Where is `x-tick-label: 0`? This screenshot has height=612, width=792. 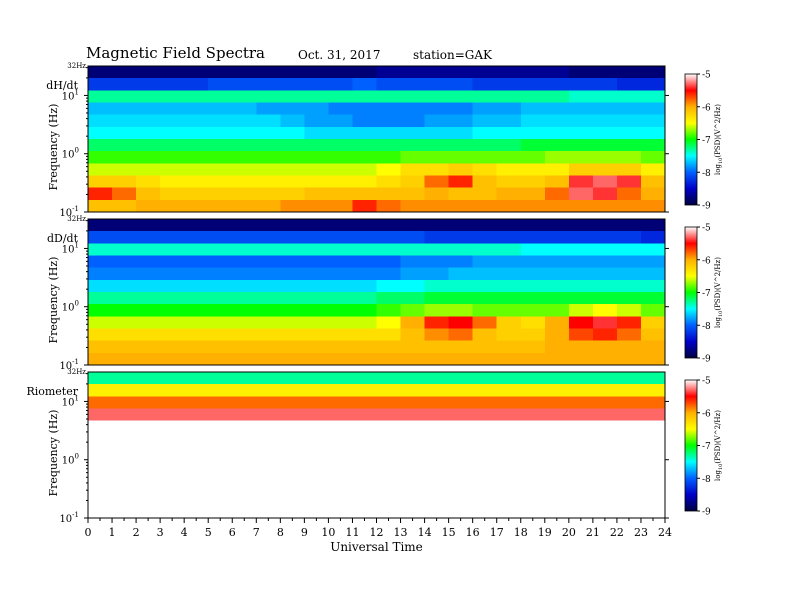
x-tick-label: 0 is located at coordinates (88, 532).